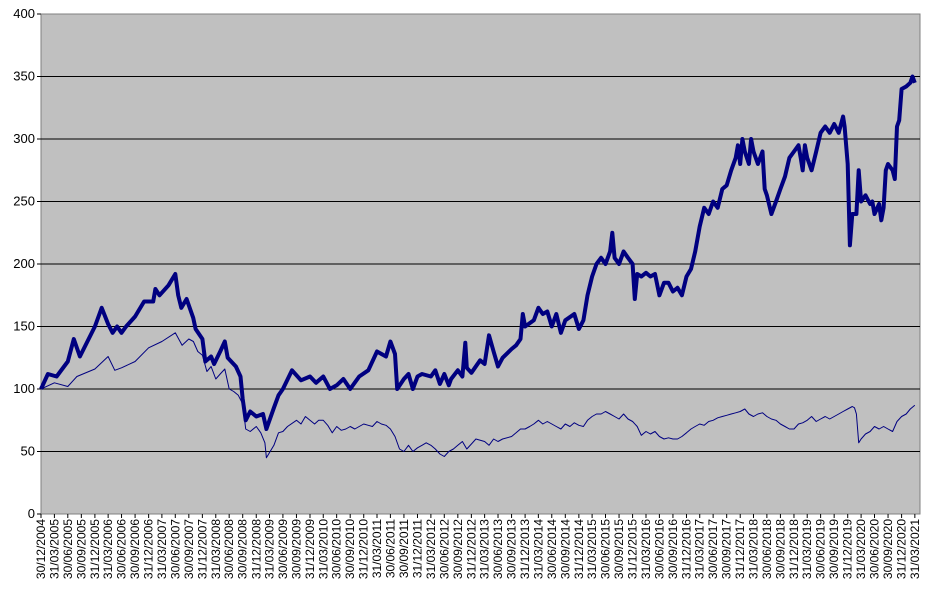  What do you see at coordinates (512, 549) in the screenshot?
I see `x-tick-label: 30/09/2013` at bounding box center [512, 549].